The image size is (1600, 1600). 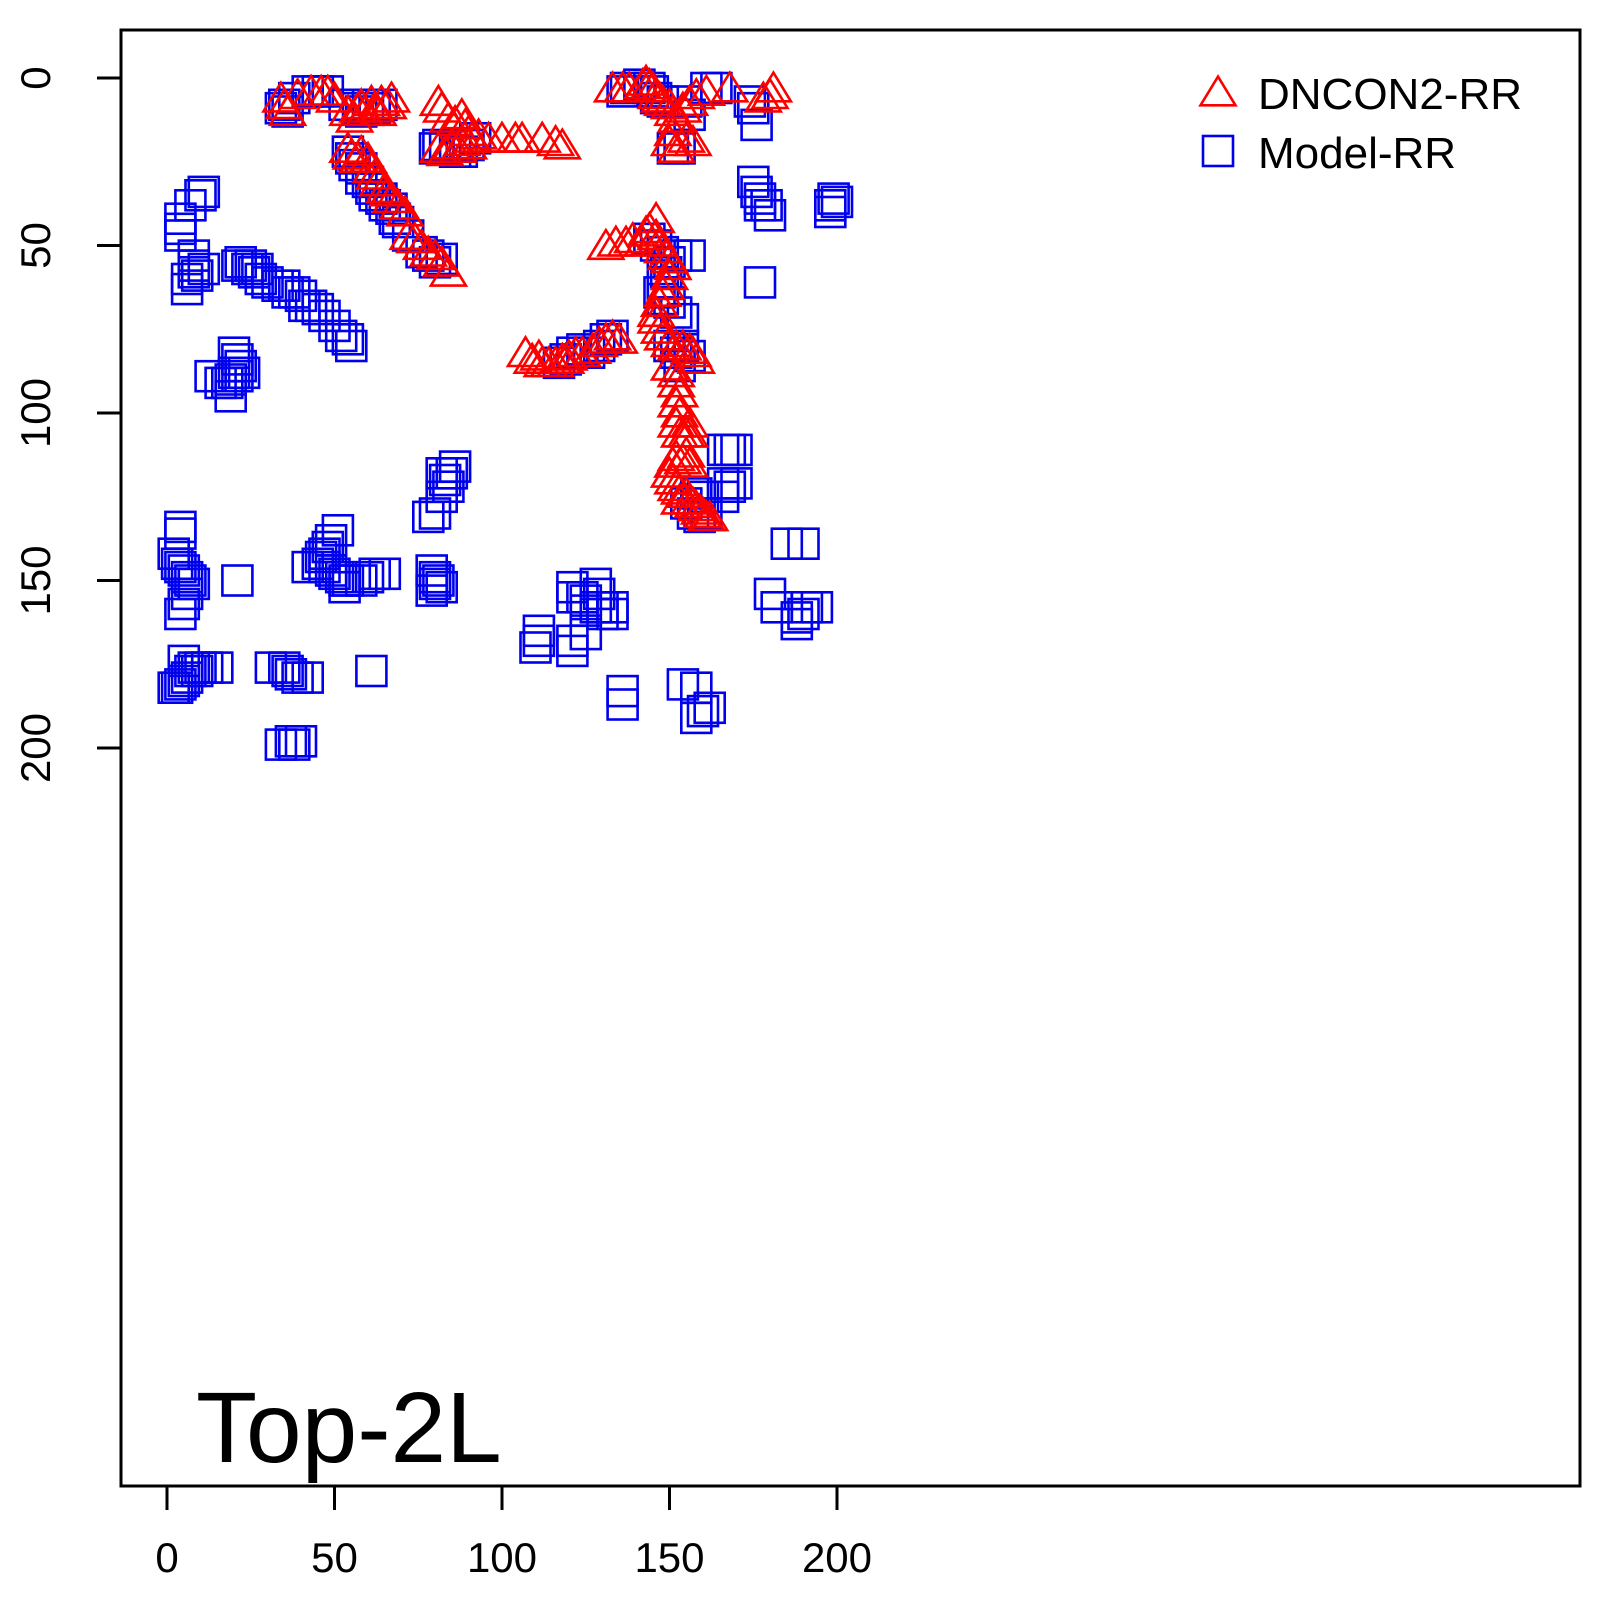 What do you see at coordinates (837, 1557) in the screenshot?
I see `x-tick-label: 200` at bounding box center [837, 1557].